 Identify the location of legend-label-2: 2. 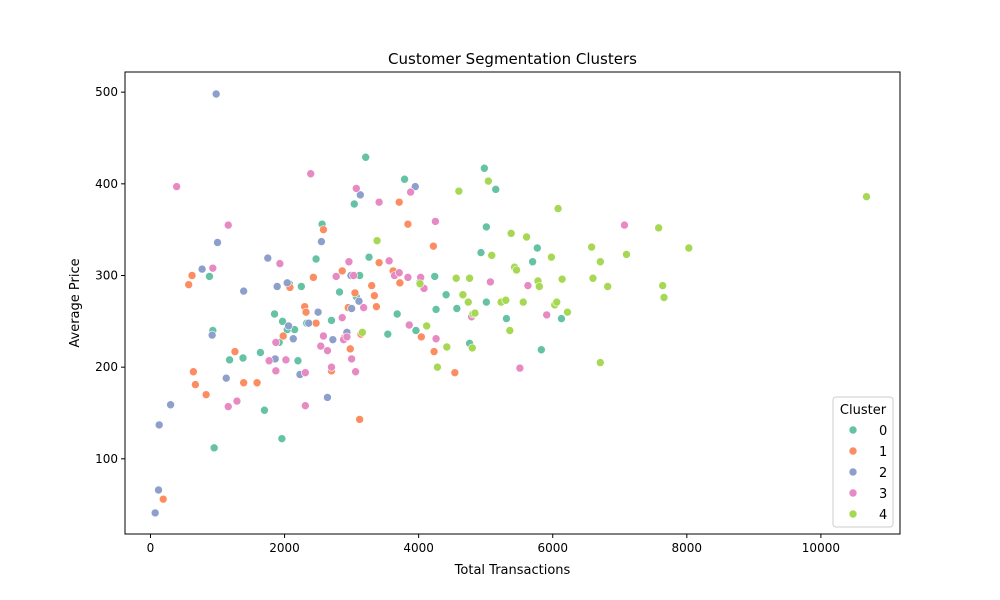
(883, 473).